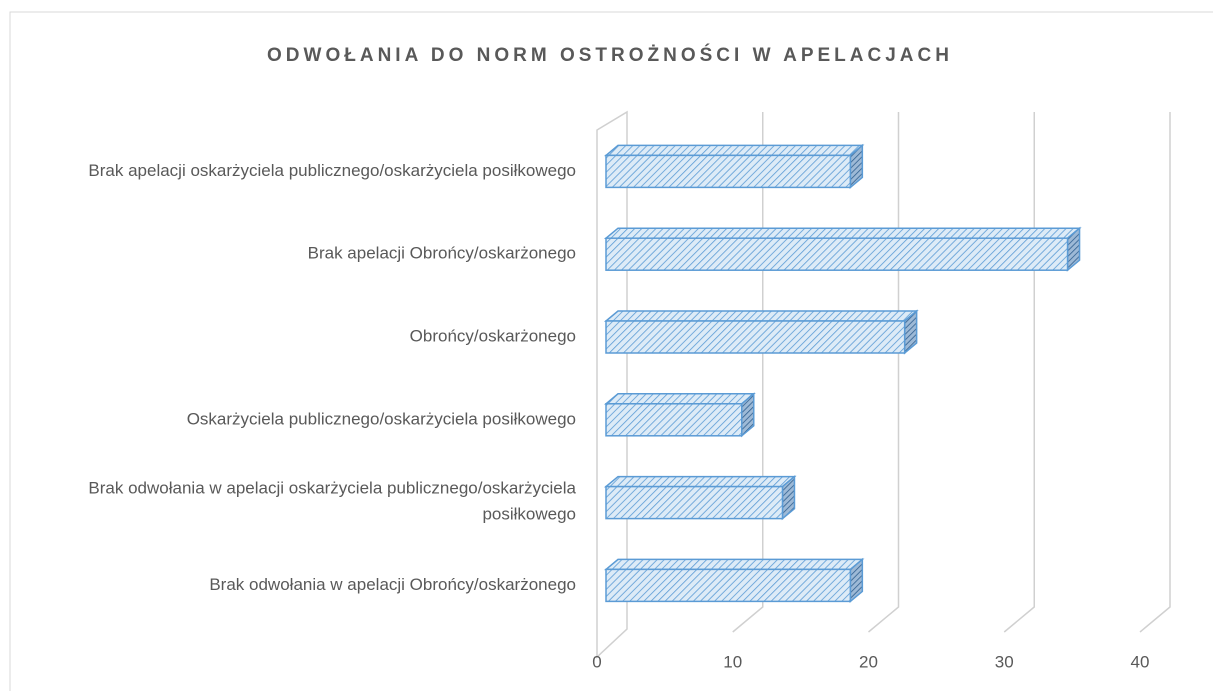 The width and height of the screenshot is (1213, 691). What do you see at coordinates (868, 661) in the screenshot?
I see `x-tick-label: 20` at bounding box center [868, 661].